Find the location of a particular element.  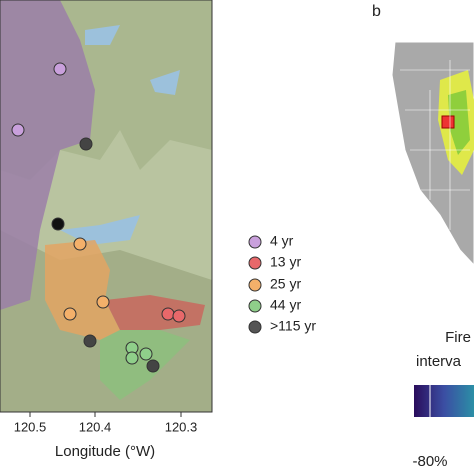

x-axis: 120.5 120.4 120.3 Longitude (°W) is located at coordinates (106, 436).